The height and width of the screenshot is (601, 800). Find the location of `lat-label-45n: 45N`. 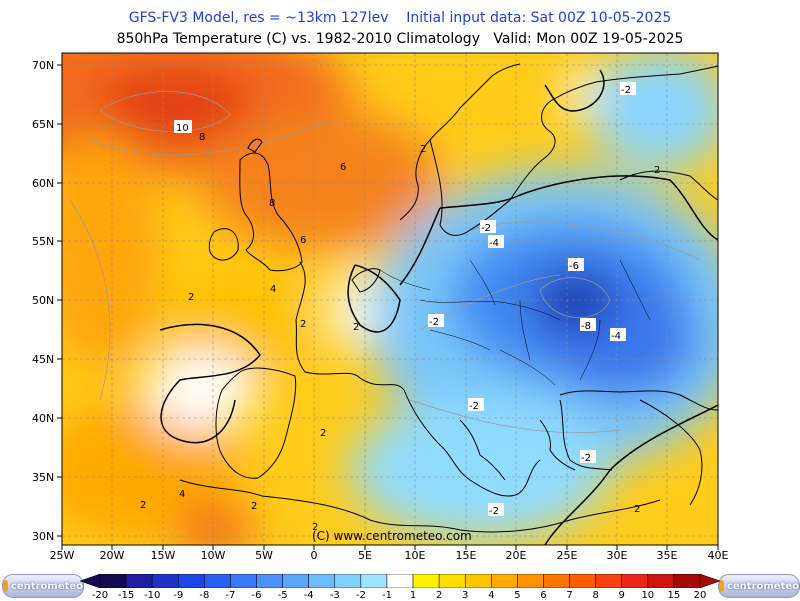

lat-label-45n: 45N is located at coordinates (43, 359).